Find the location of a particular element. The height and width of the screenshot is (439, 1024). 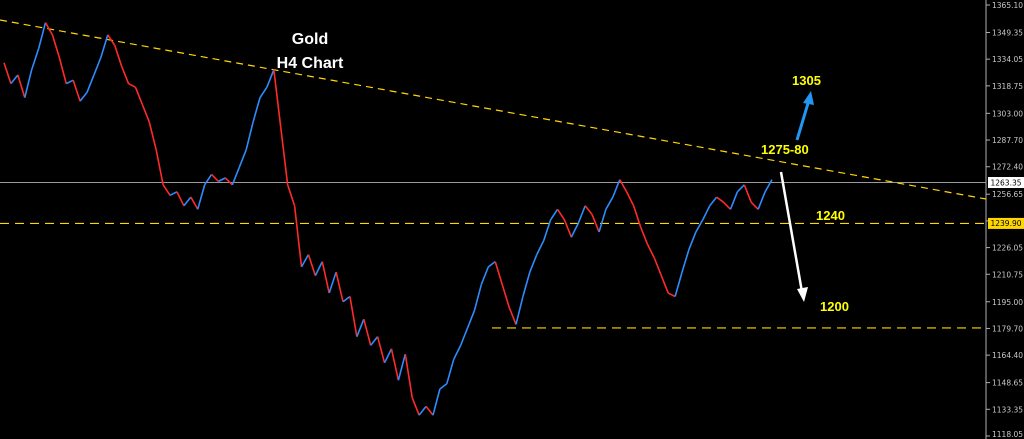

price-tick-label: 1164.40 is located at coordinates (1007, 355).